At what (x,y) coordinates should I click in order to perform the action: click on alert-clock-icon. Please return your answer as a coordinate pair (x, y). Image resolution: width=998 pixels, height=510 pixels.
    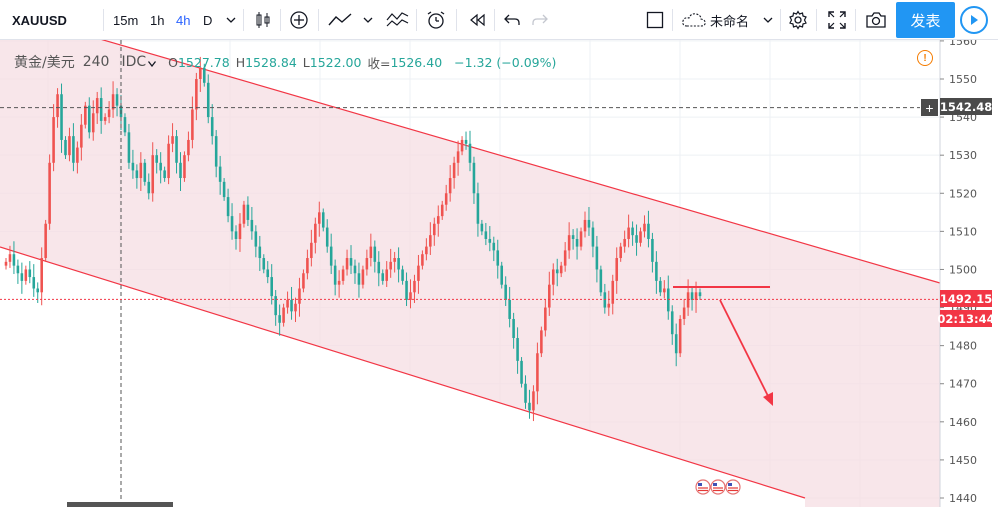
    Looking at the image, I should click on (436, 20).